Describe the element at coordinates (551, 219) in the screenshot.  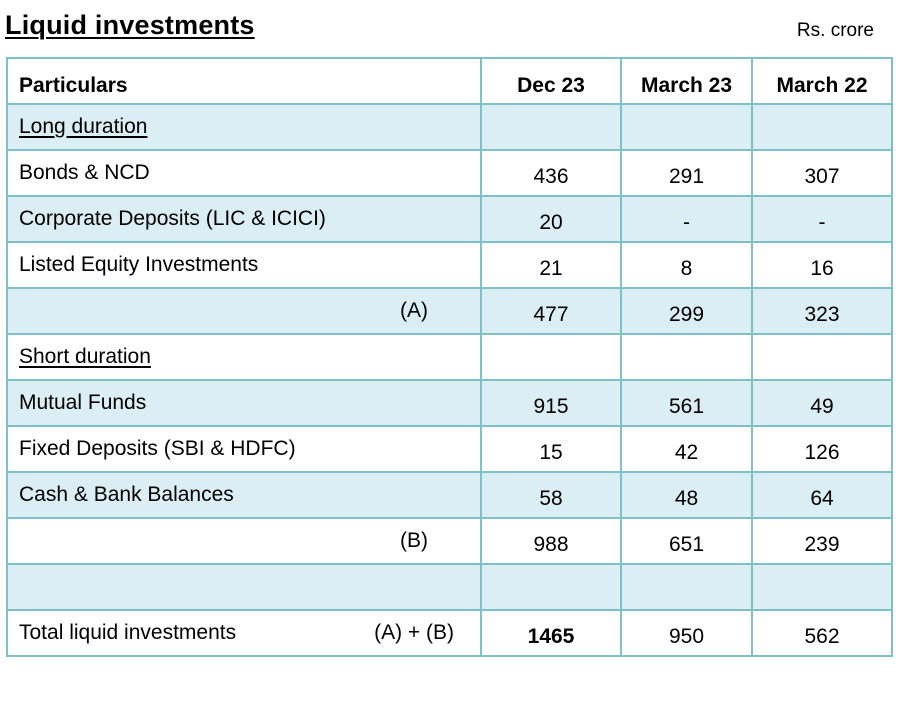
I see `value-cell: 20` at that location.